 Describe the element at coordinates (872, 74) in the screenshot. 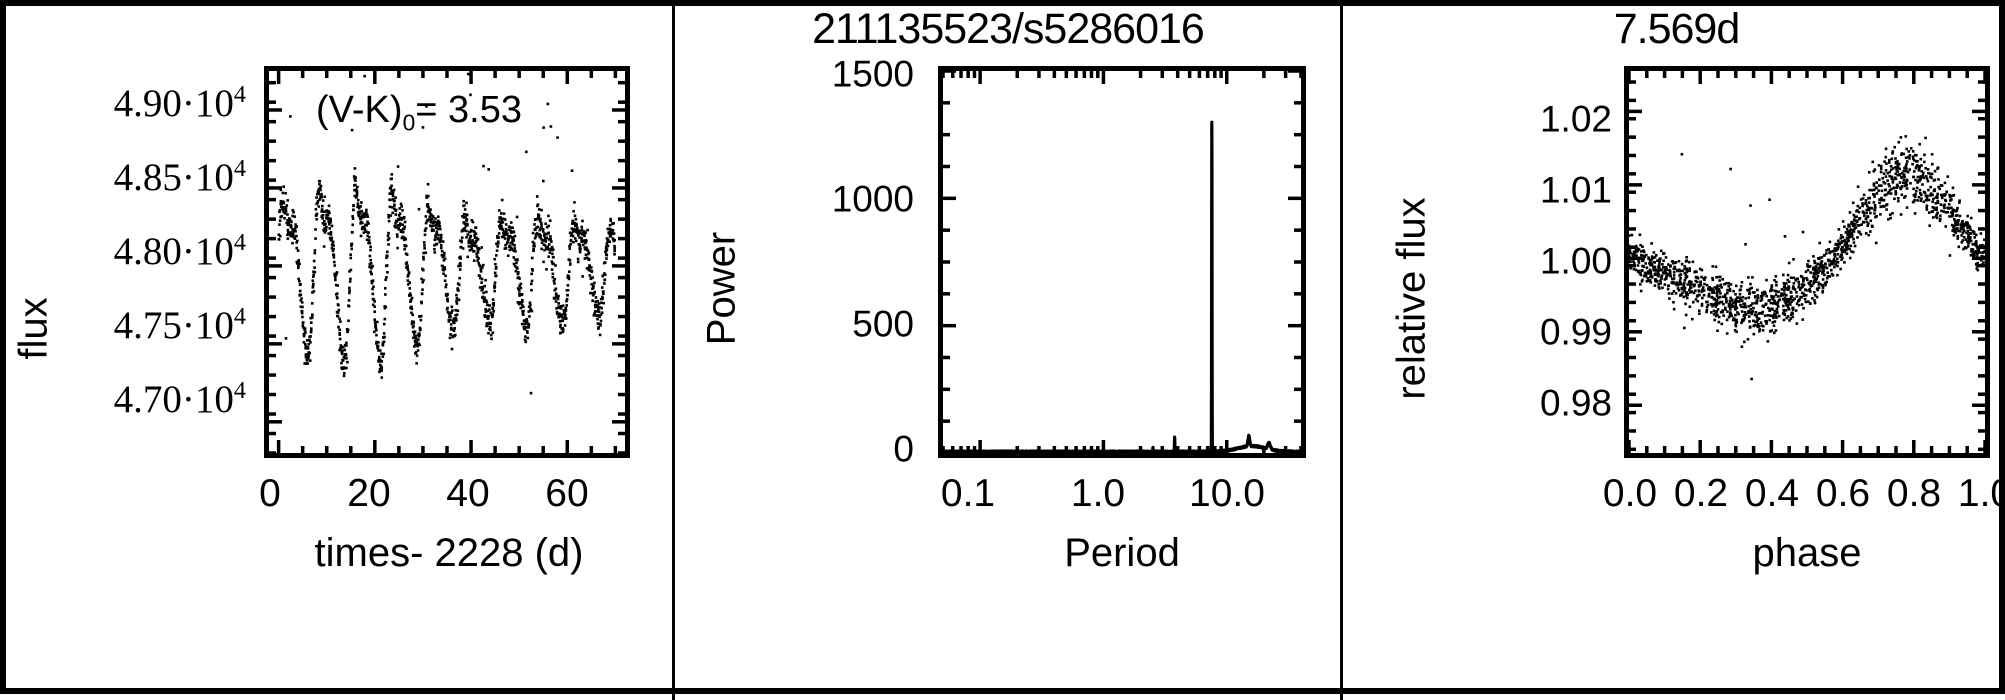

I see `middle-ytick-0: 1500` at that location.